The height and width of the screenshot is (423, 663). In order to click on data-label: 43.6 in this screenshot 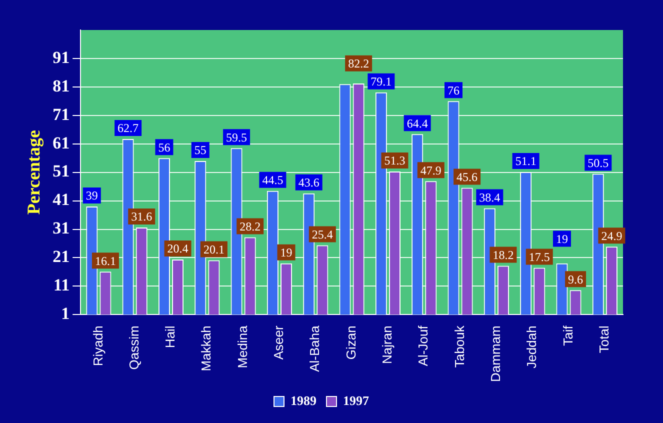, I will do `click(309, 183)`.